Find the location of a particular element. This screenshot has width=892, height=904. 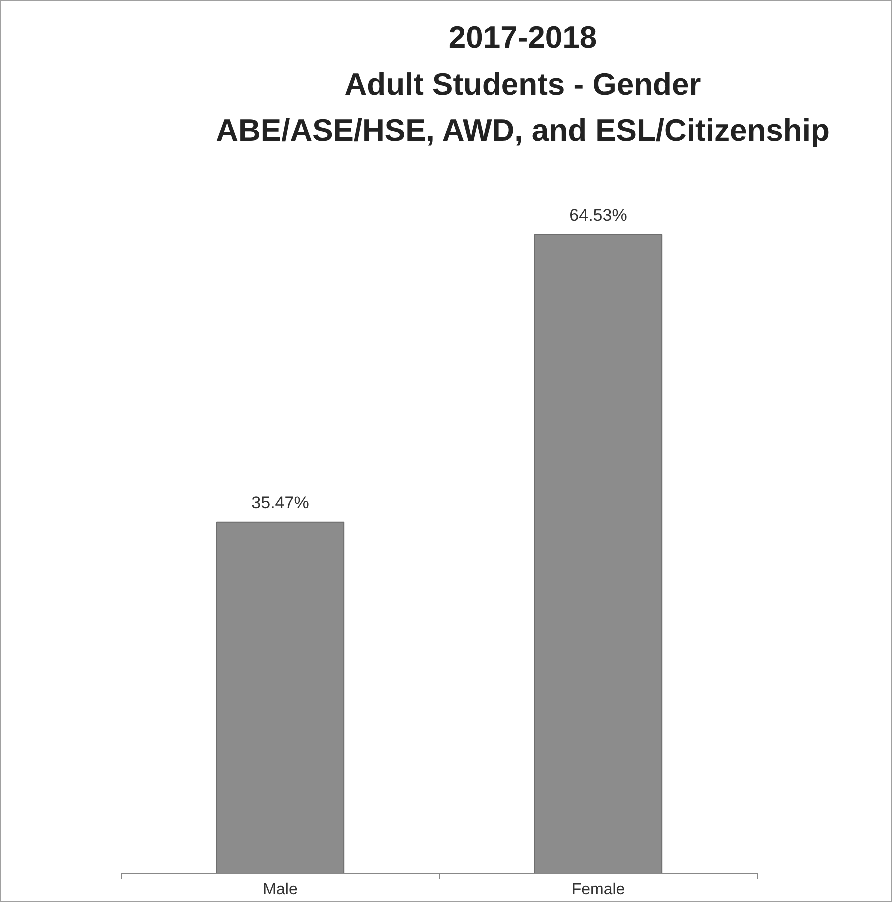

data-label: 64.53% is located at coordinates (599, 215).